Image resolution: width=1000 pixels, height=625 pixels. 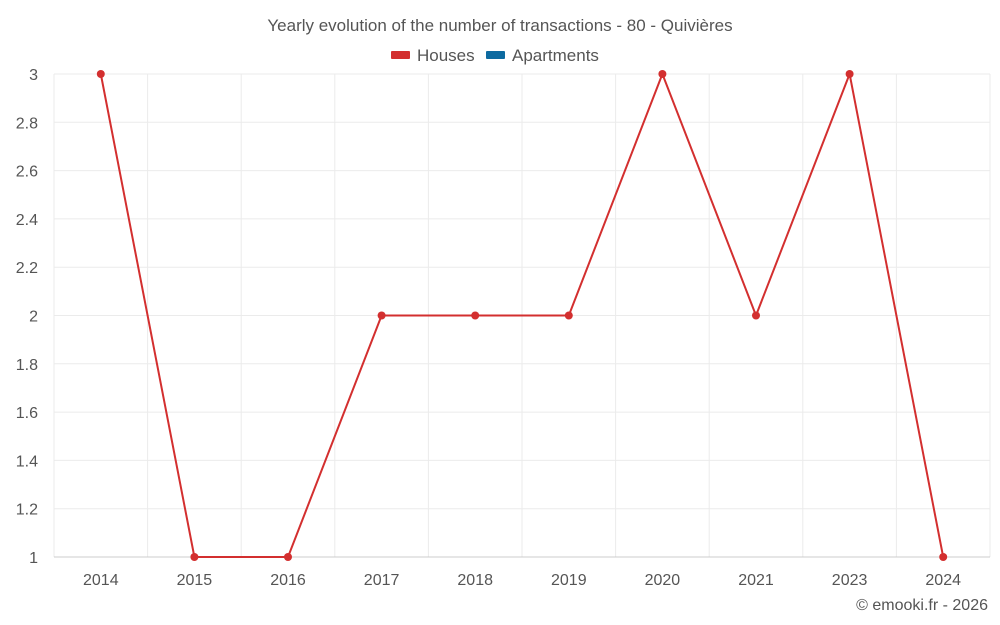 I want to click on y-tick-label: 1.8, so click(x=27, y=365).